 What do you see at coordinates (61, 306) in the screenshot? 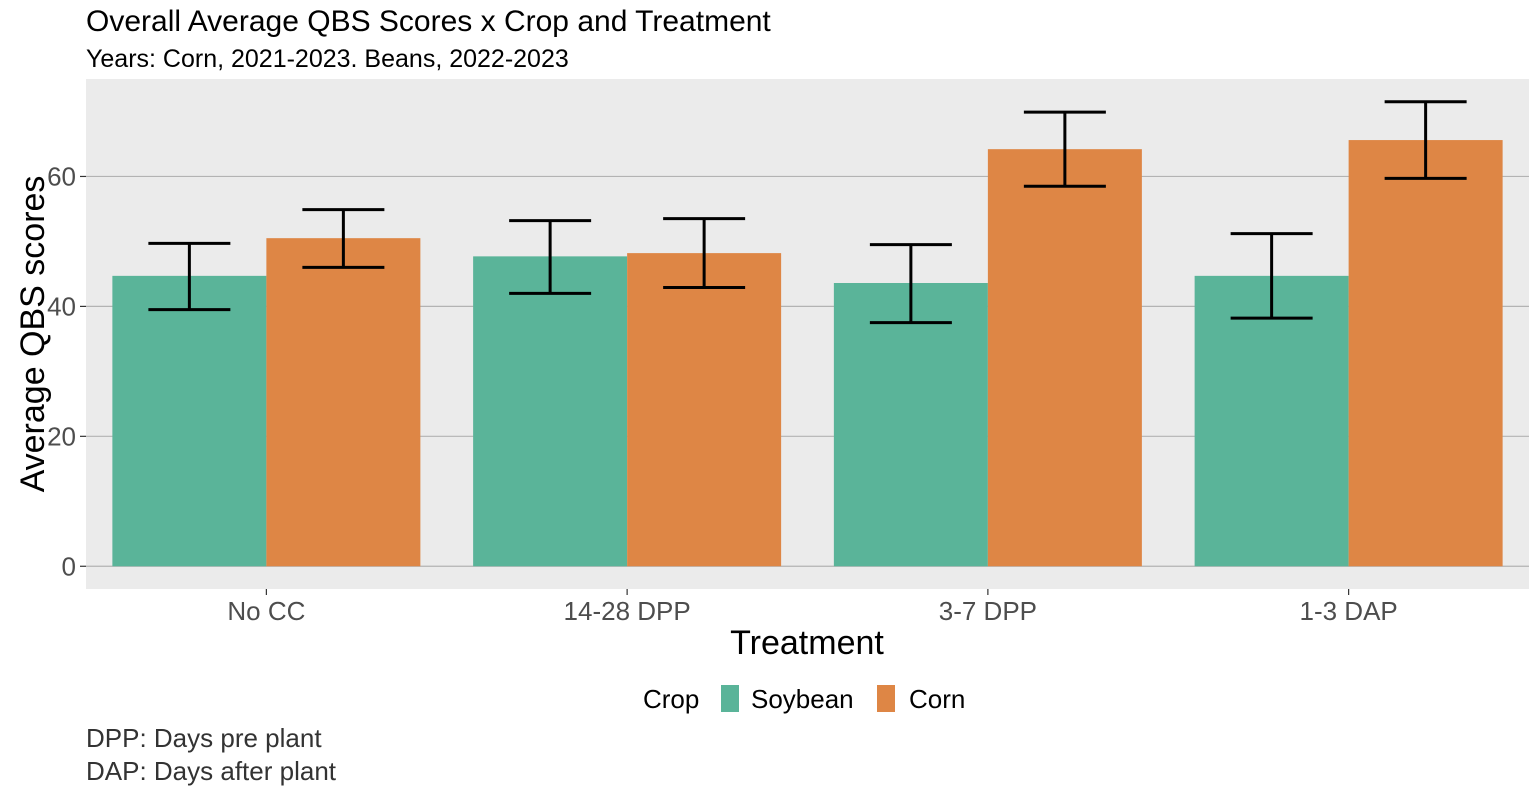
I see `y-tick-label: 40` at bounding box center [61, 306].